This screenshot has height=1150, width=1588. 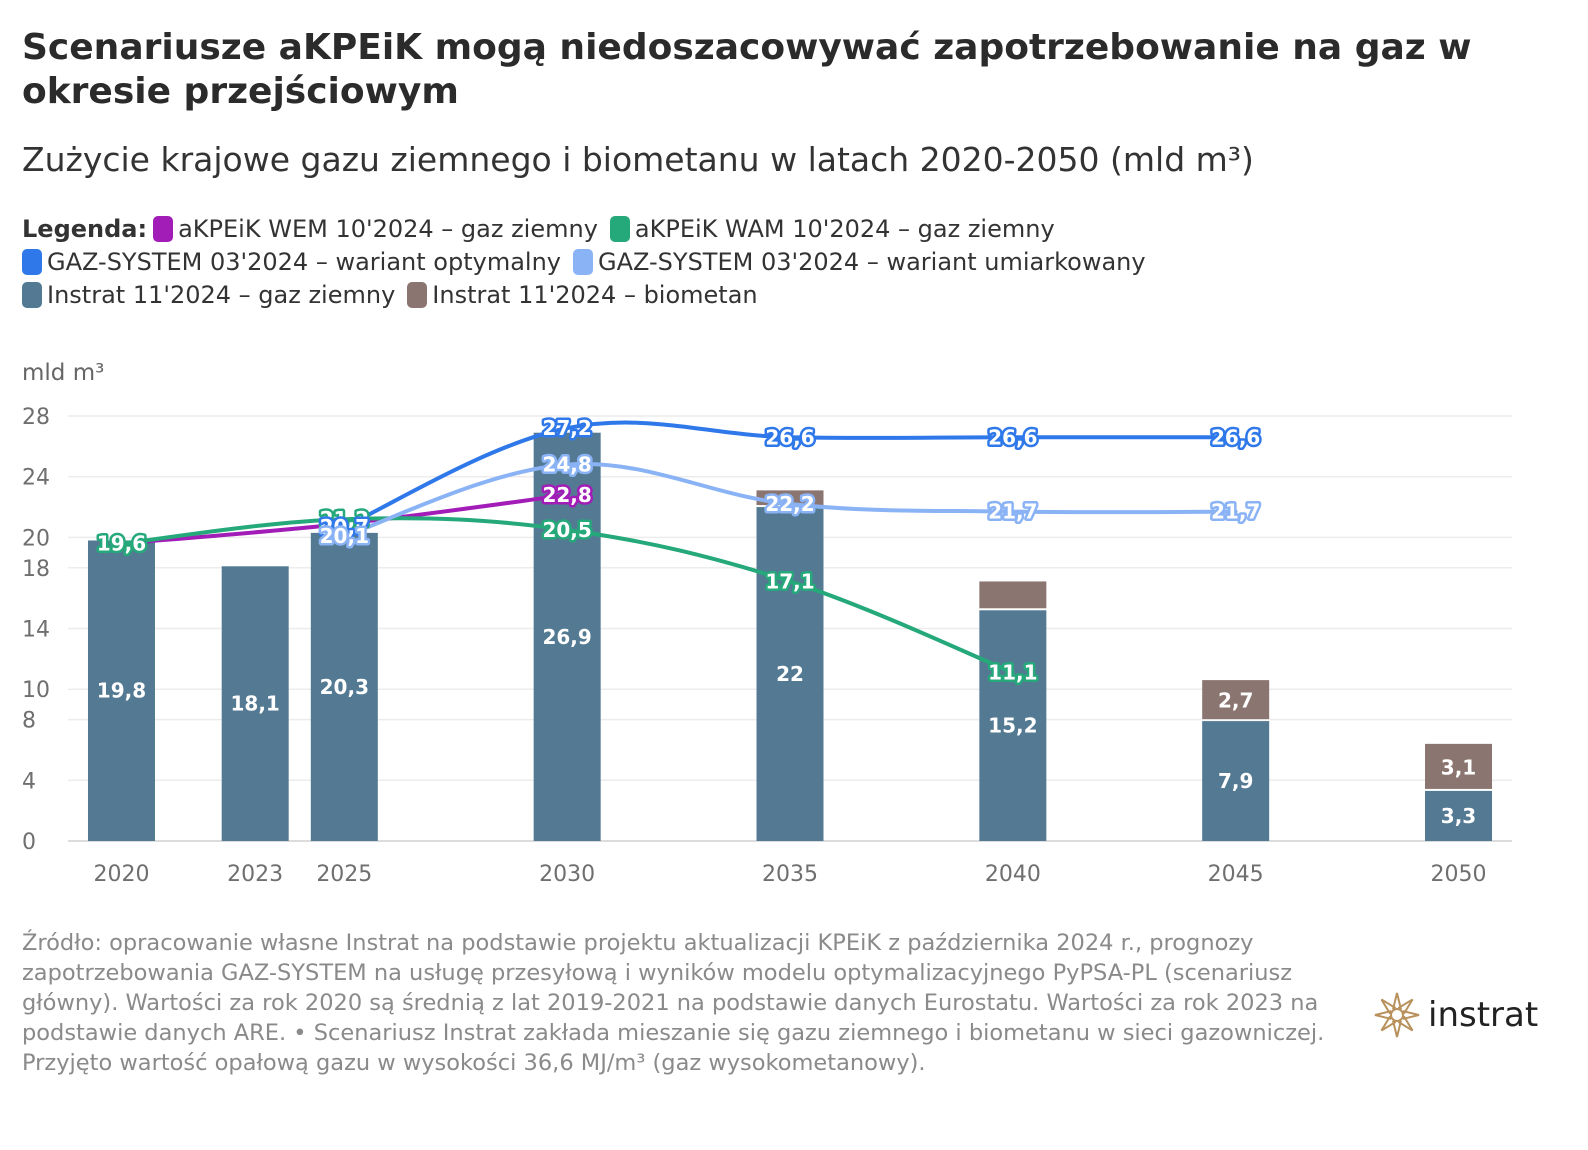 I want to click on line-label-akpeik-wam-2025: 21,2, so click(x=344, y=519).